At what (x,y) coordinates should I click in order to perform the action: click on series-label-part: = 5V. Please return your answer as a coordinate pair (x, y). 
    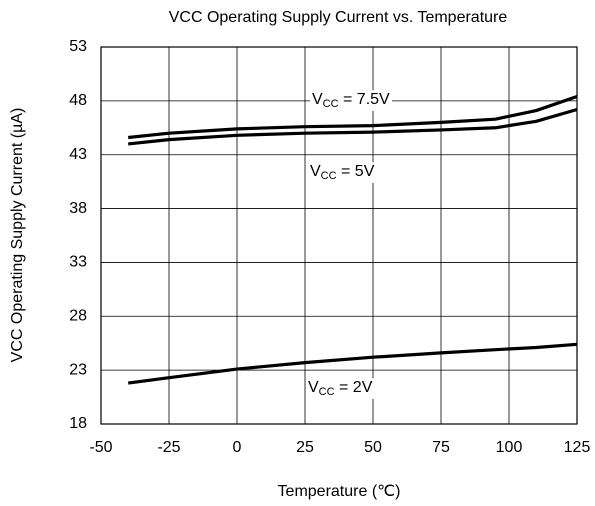
    Looking at the image, I should click on (356, 171).